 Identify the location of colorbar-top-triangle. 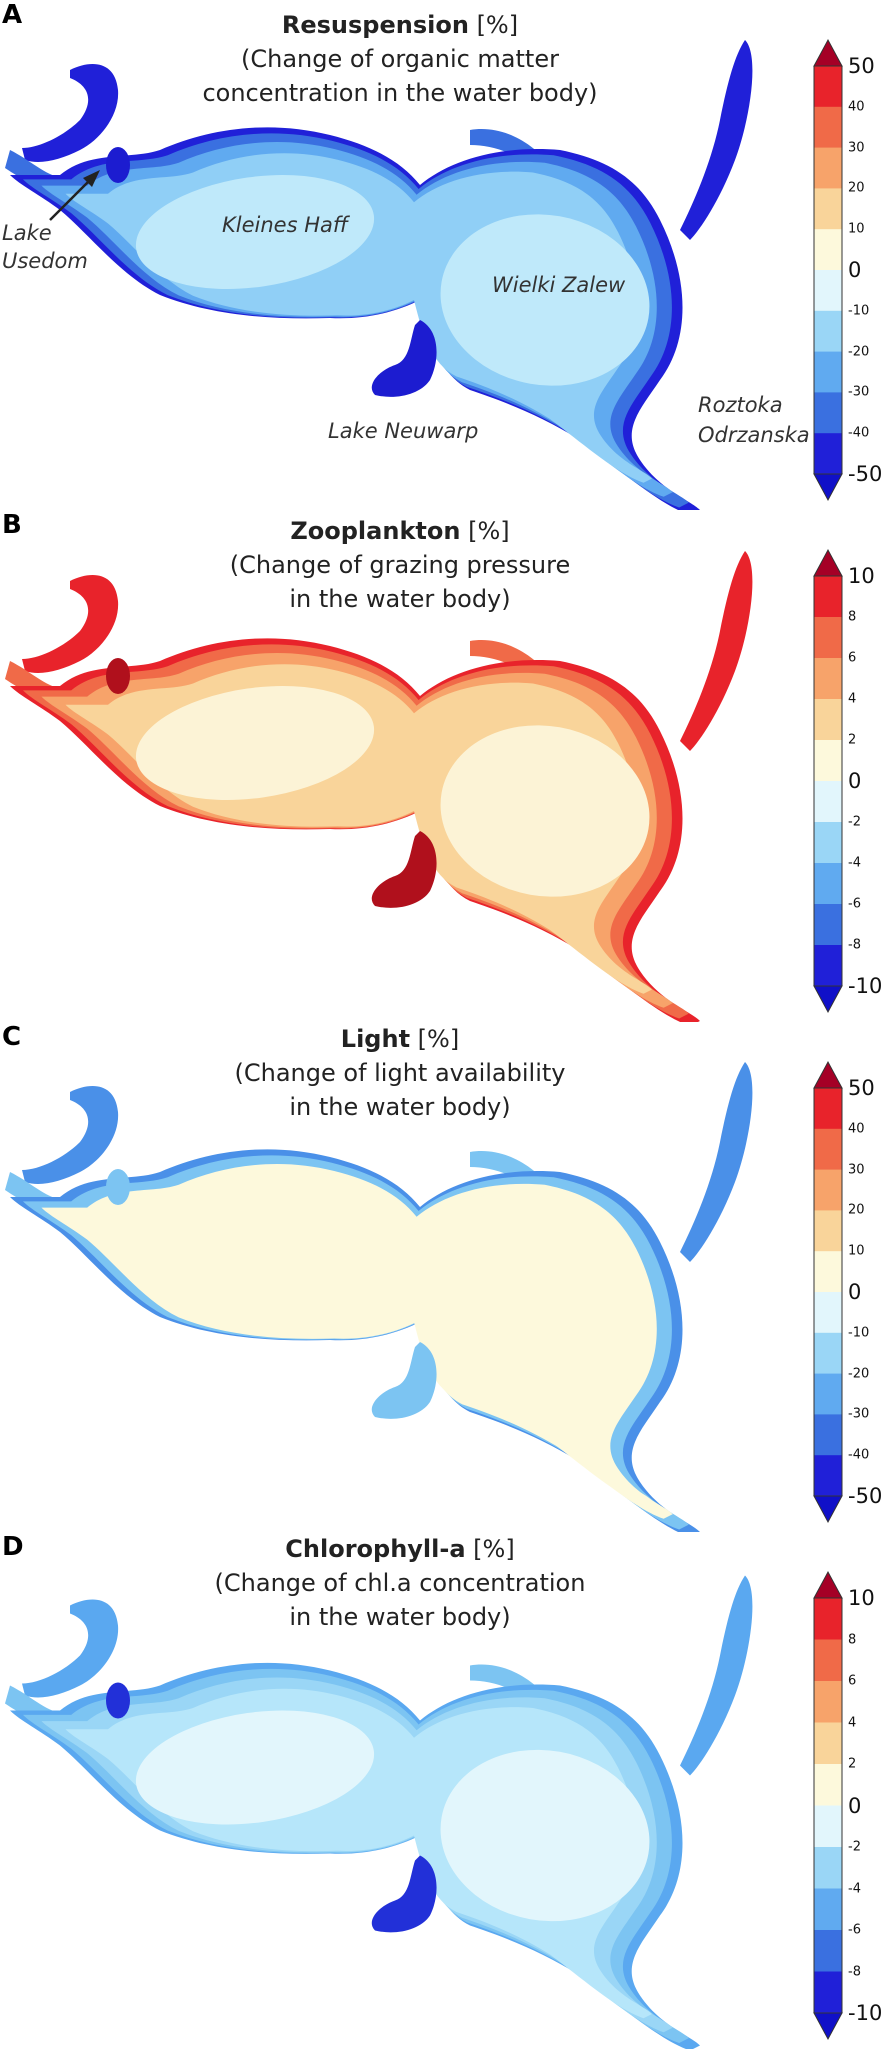
(828, 1584).